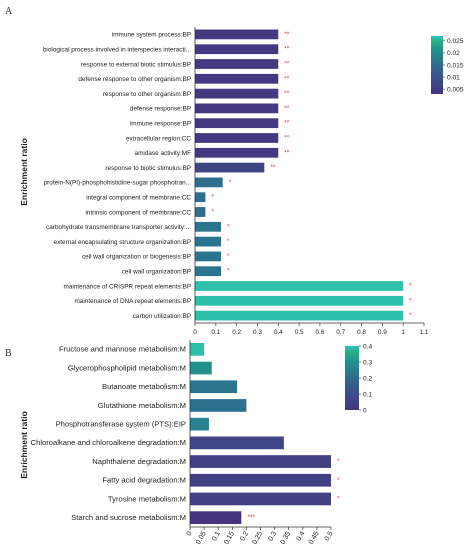  I want to click on category-label: immune system process:BP, so click(151, 35).